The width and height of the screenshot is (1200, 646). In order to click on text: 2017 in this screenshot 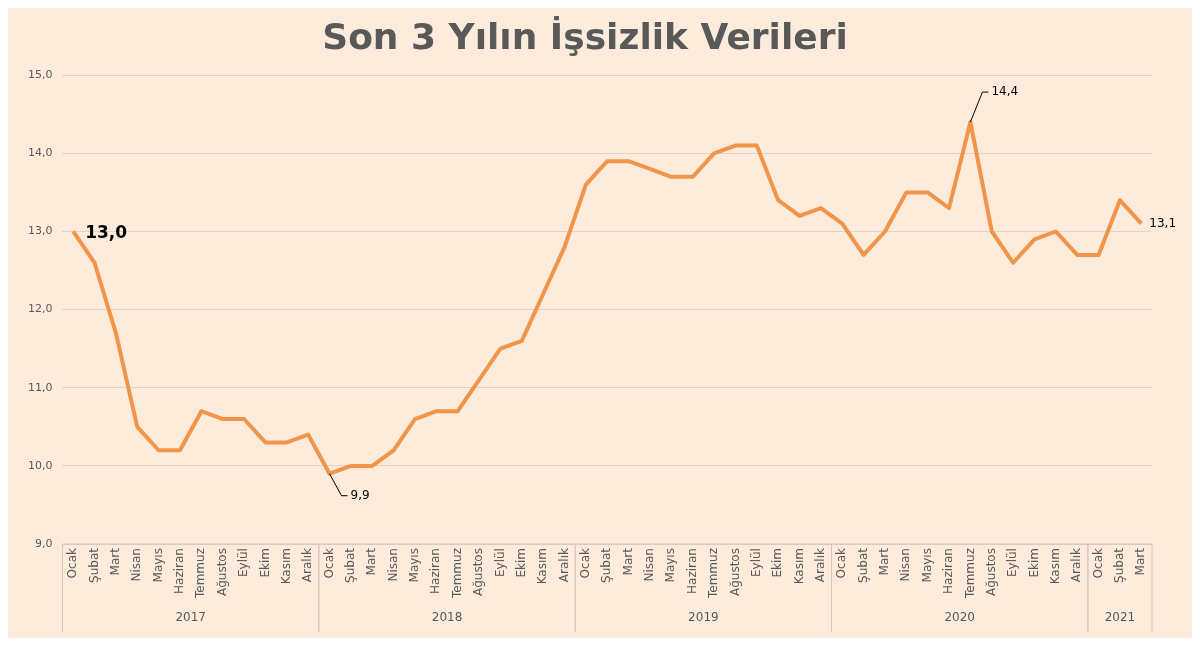, I will do `click(190, 617)`.